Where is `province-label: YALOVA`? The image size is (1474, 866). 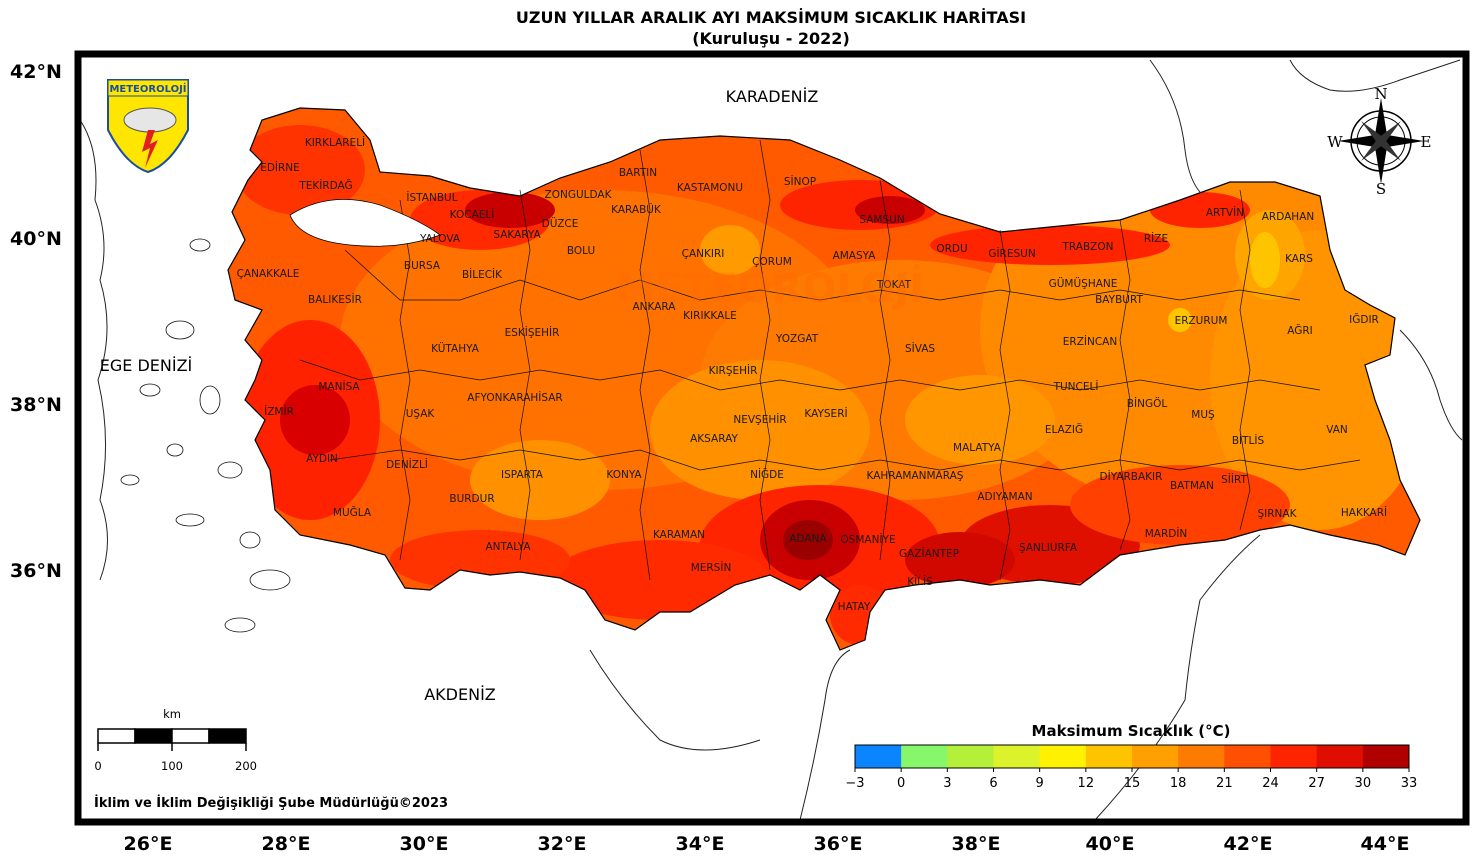
province-label: YALOVA is located at coordinates (440, 239).